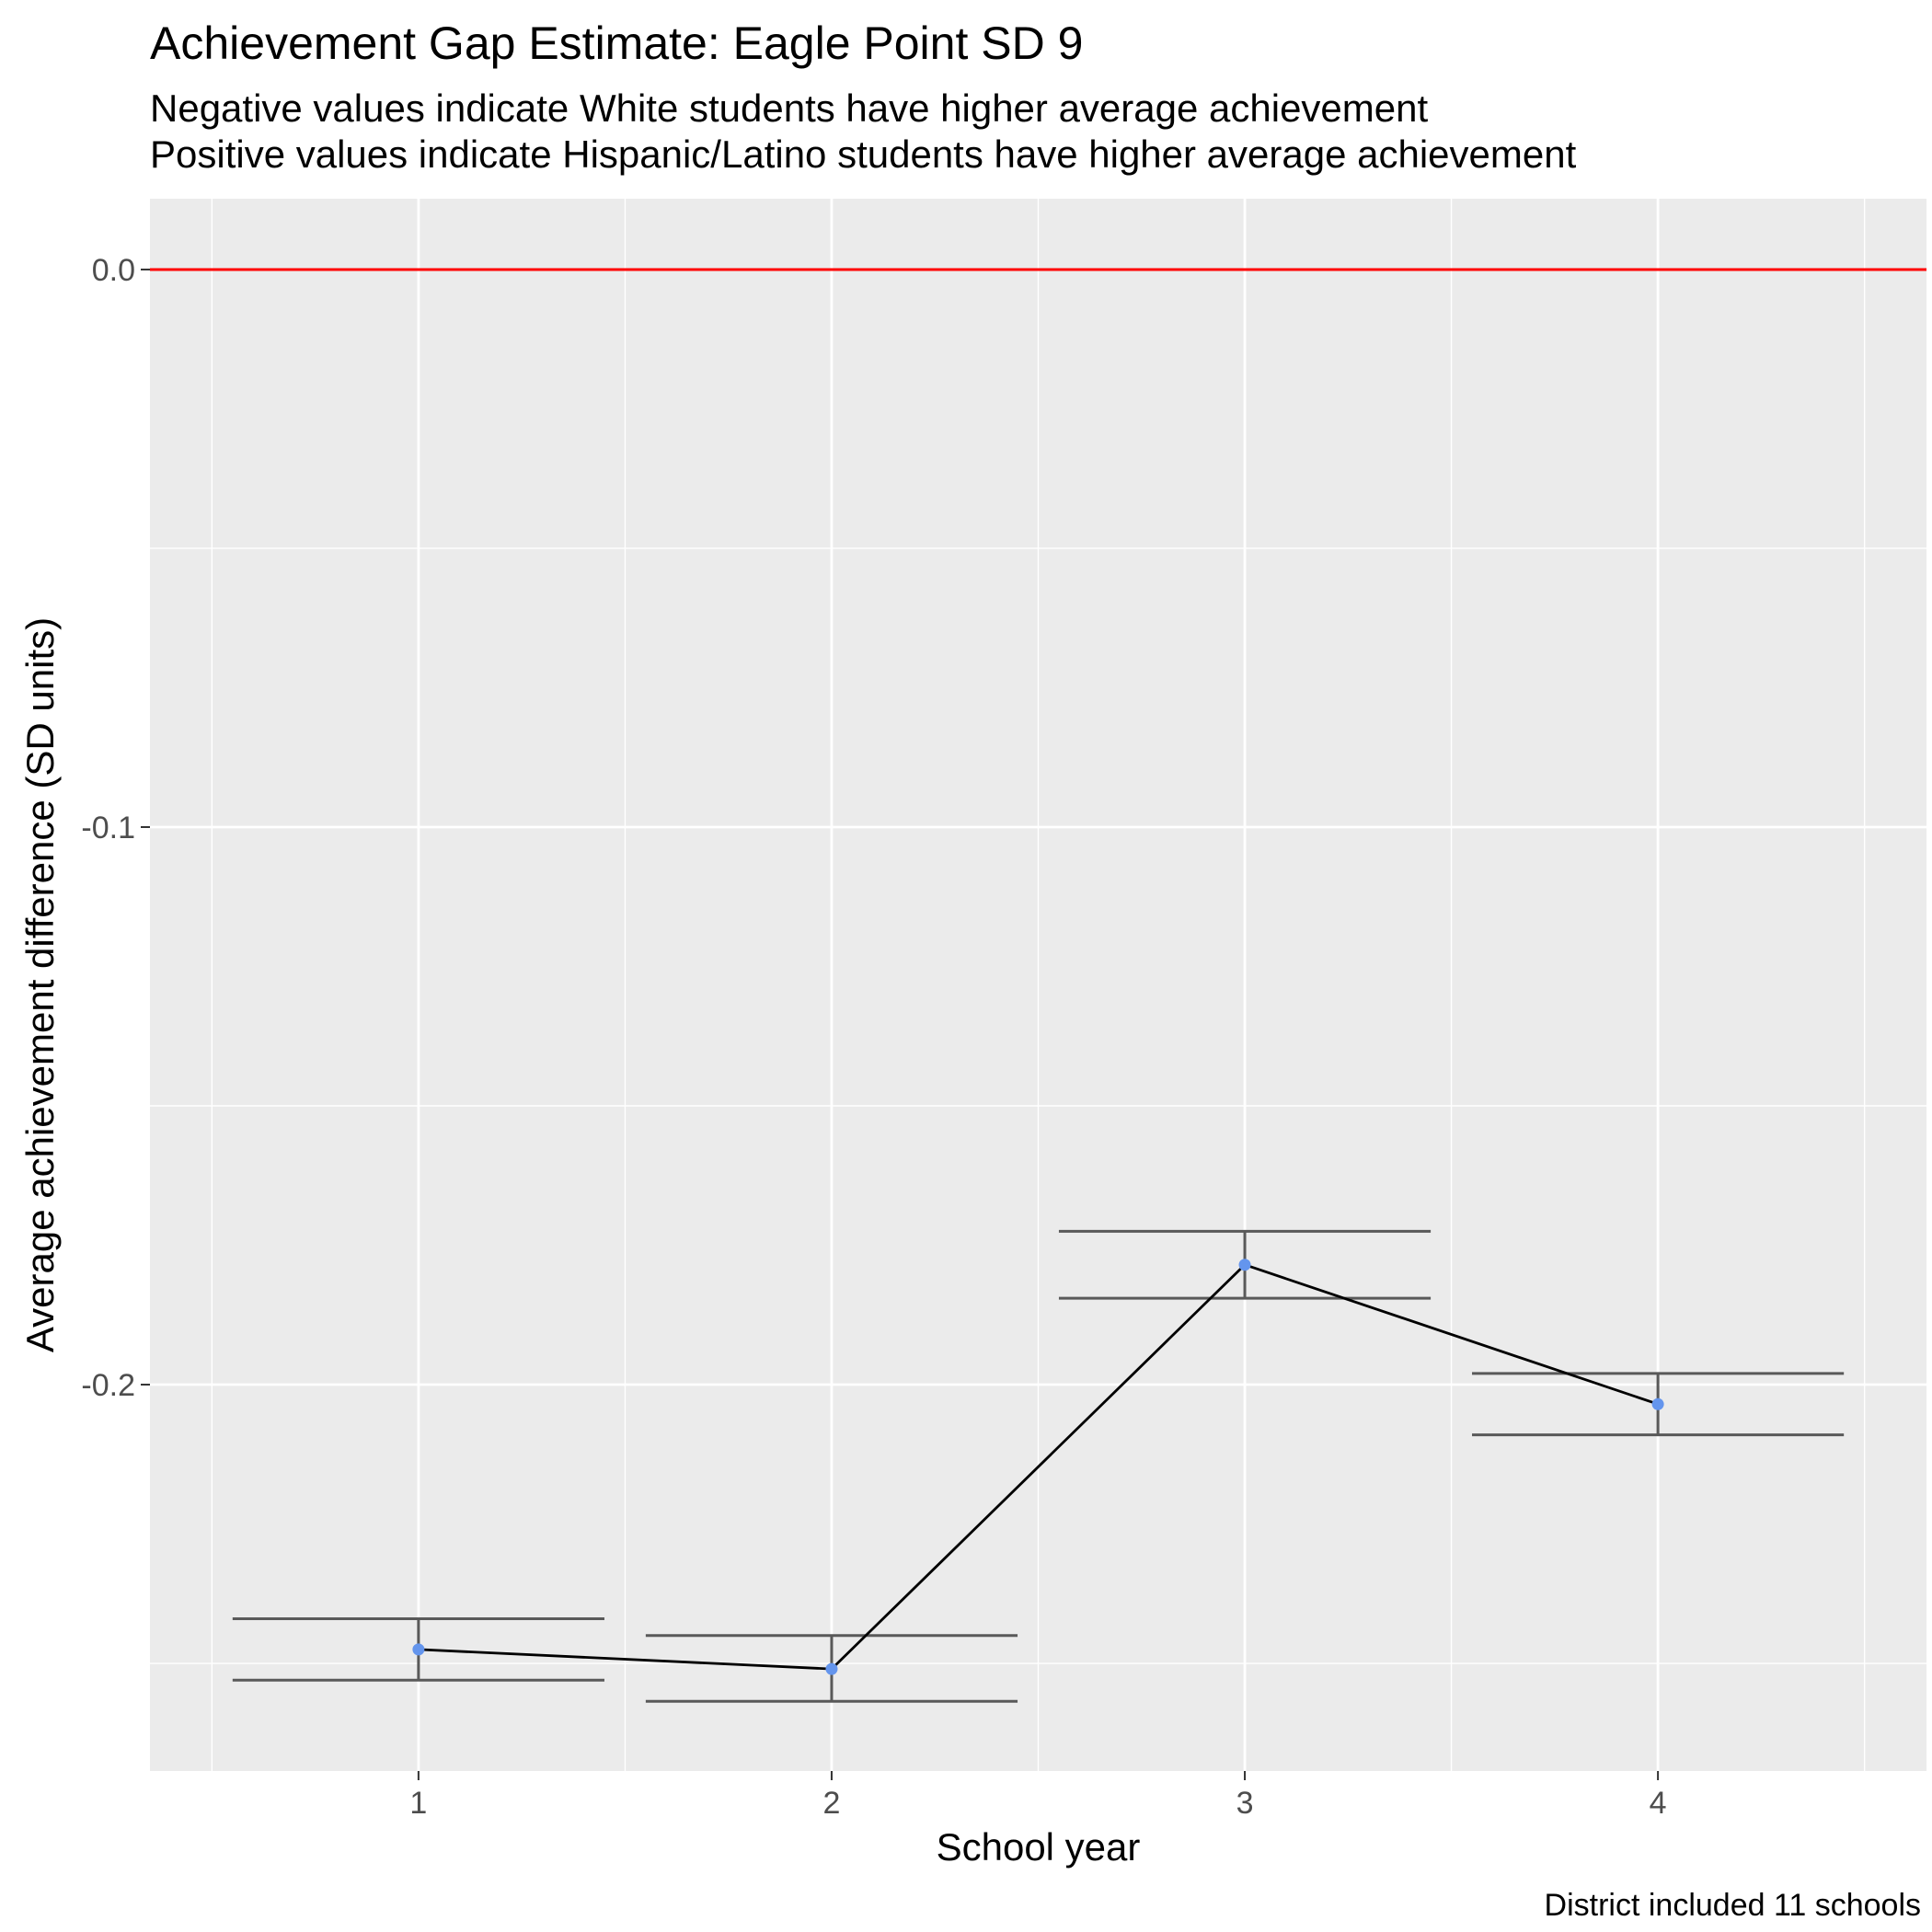 Image resolution: width=1932 pixels, height=1932 pixels. I want to click on x-axis-ticks: 1 2 3 4, so click(1038, 1796).